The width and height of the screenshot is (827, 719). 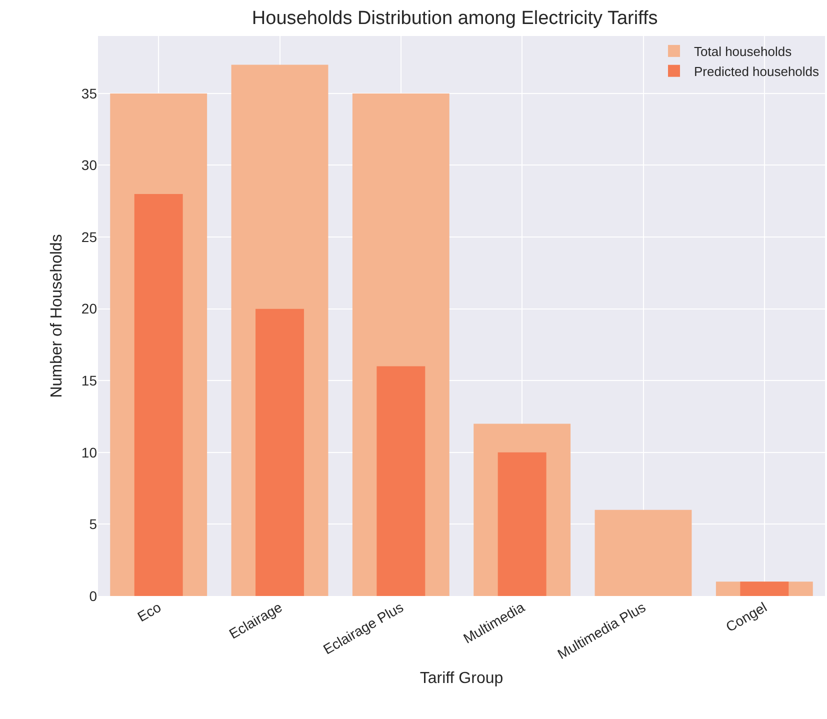 I want to click on y-tick-label: 15, so click(x=89, y=380).